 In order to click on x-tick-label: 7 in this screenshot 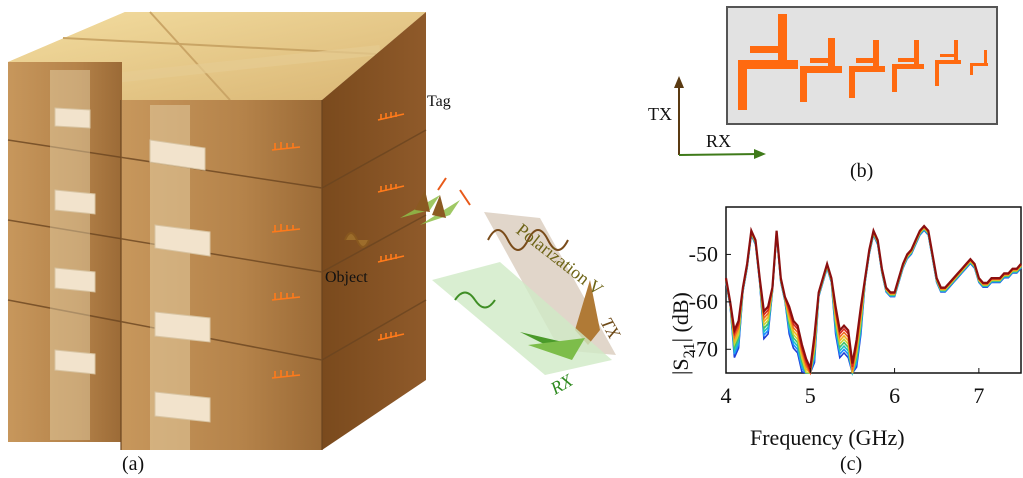, I will do `click(978, 395)`.